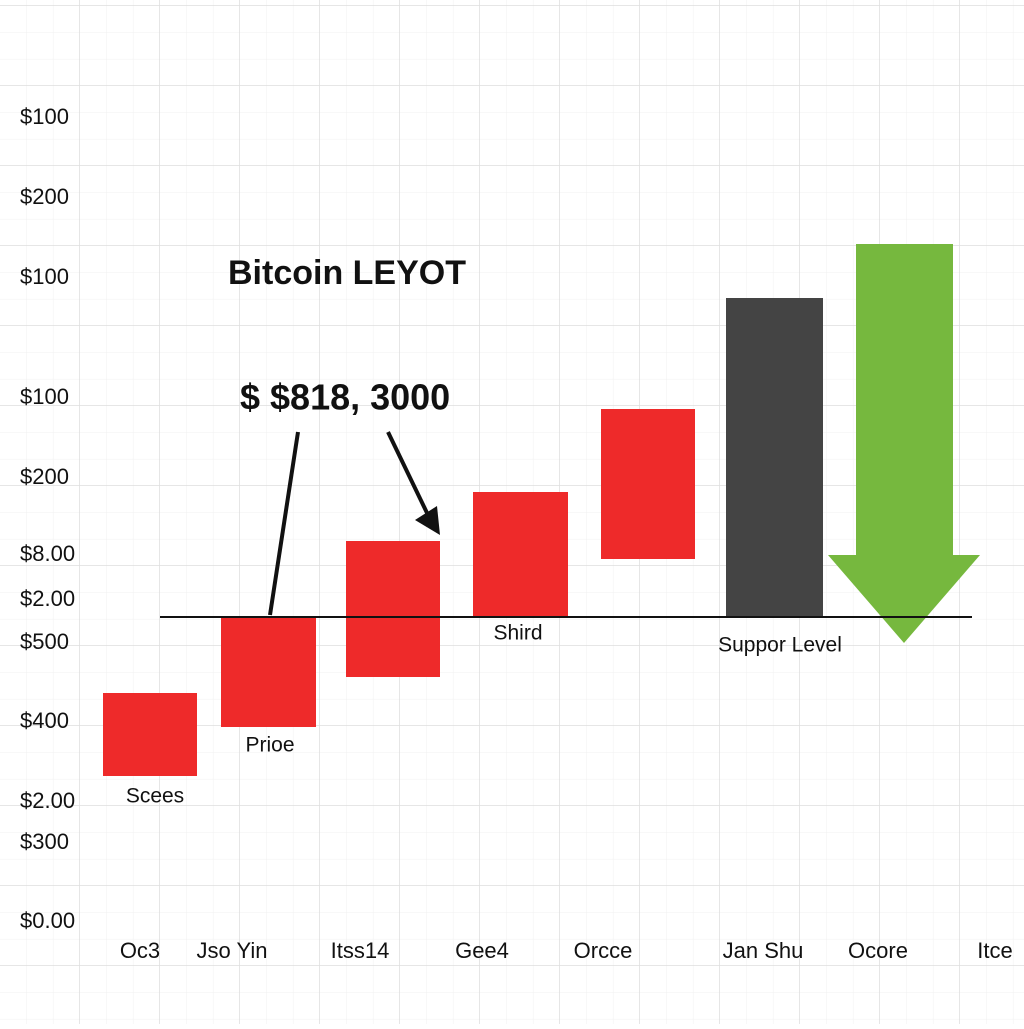 The width and height of the screenshot is (1024, 1029). What do you see at coordinates (603, 950) in the screenshot?
I see `x-label: Orcce` at bounding box center [603, 950].